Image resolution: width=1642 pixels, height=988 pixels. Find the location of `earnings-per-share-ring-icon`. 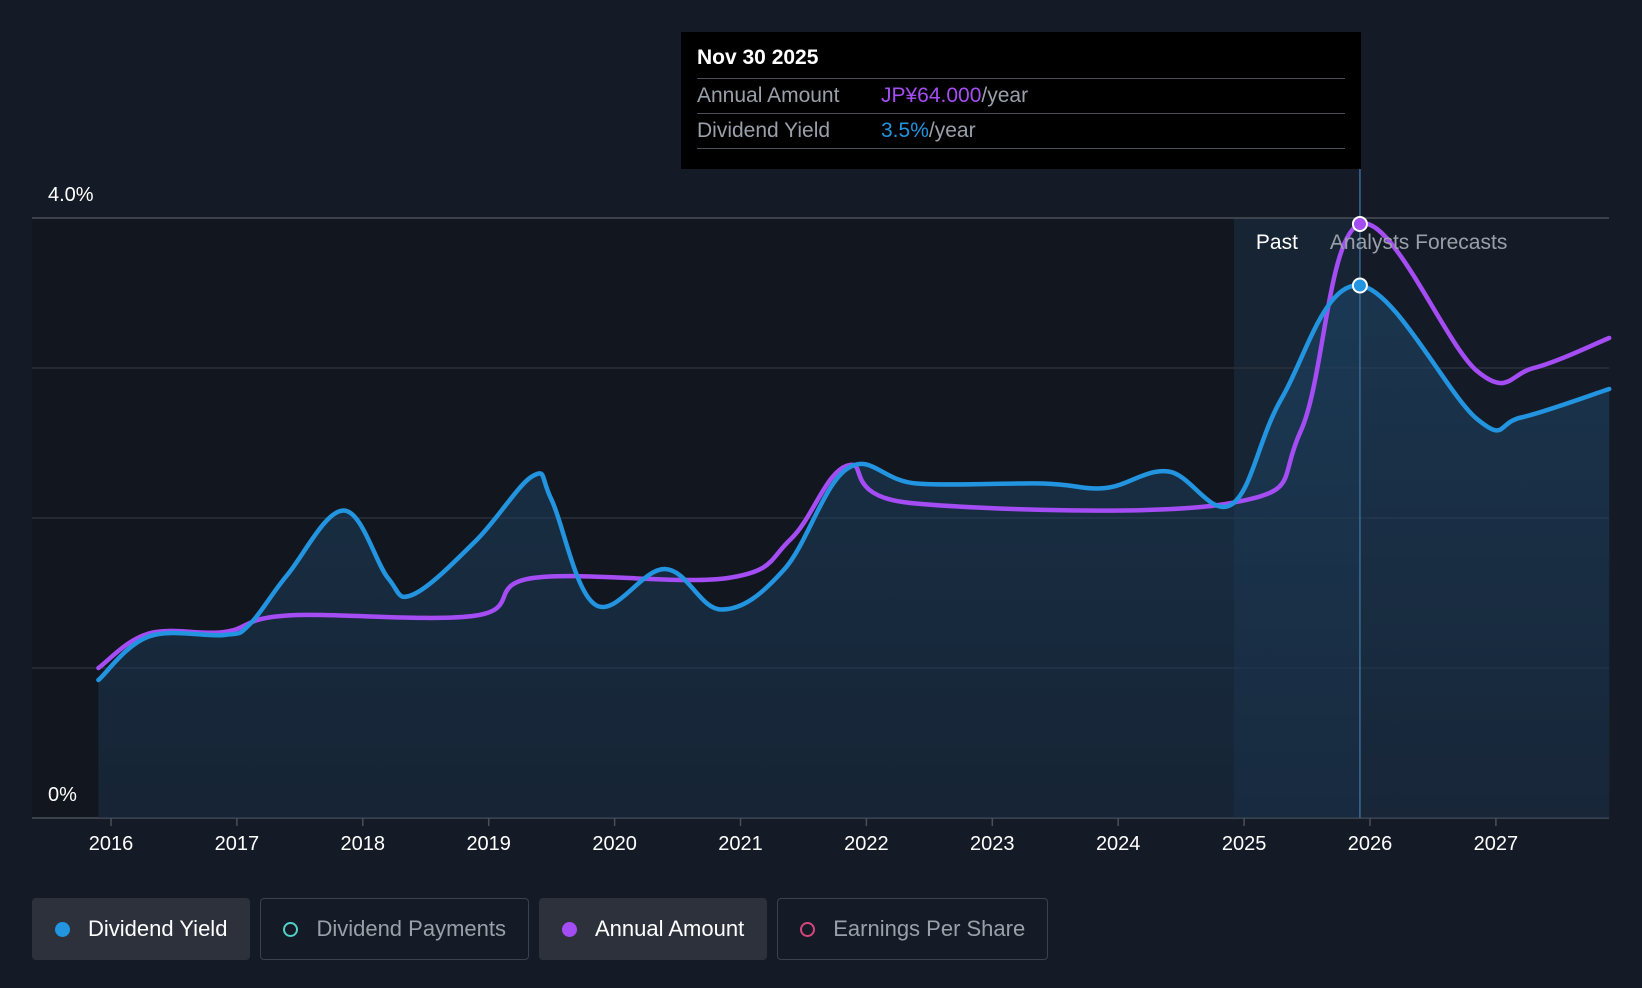

earnings-per-share-ring-icon is located at coordinates (808, 929).